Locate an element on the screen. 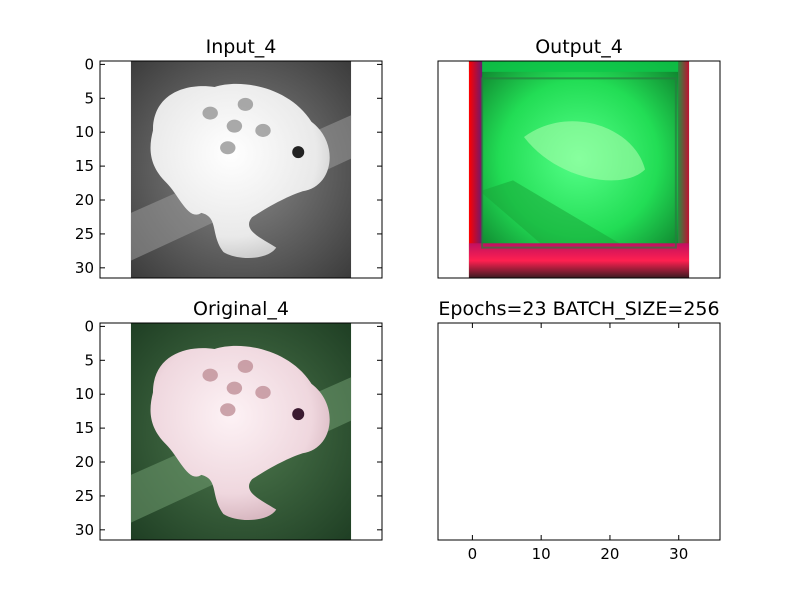 The height and width of the screenshot is (600, 800). original-image is located at coordinates (241, 431).